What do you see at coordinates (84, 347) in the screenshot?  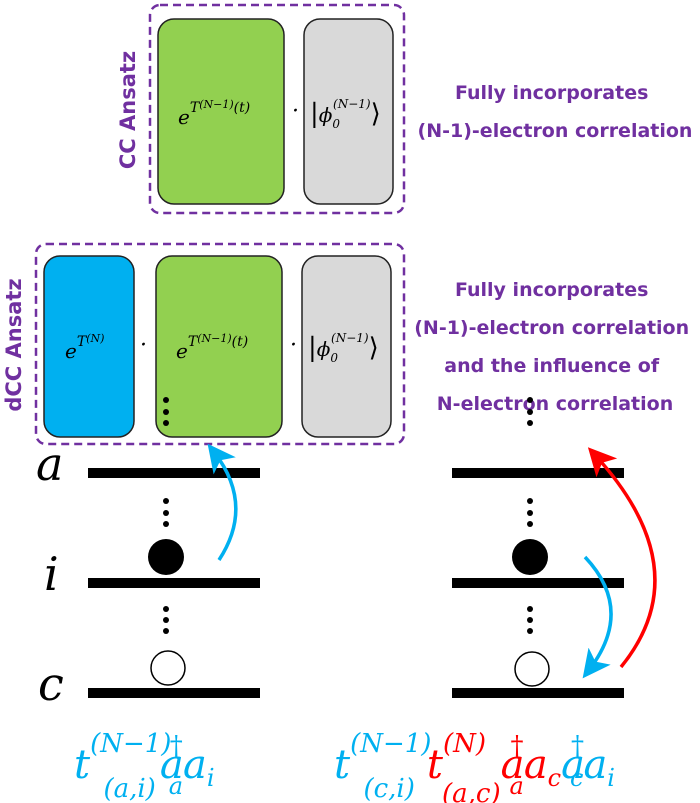 I see `dcc-n-exponential: eT(N)` at bounding box center [84, 347].